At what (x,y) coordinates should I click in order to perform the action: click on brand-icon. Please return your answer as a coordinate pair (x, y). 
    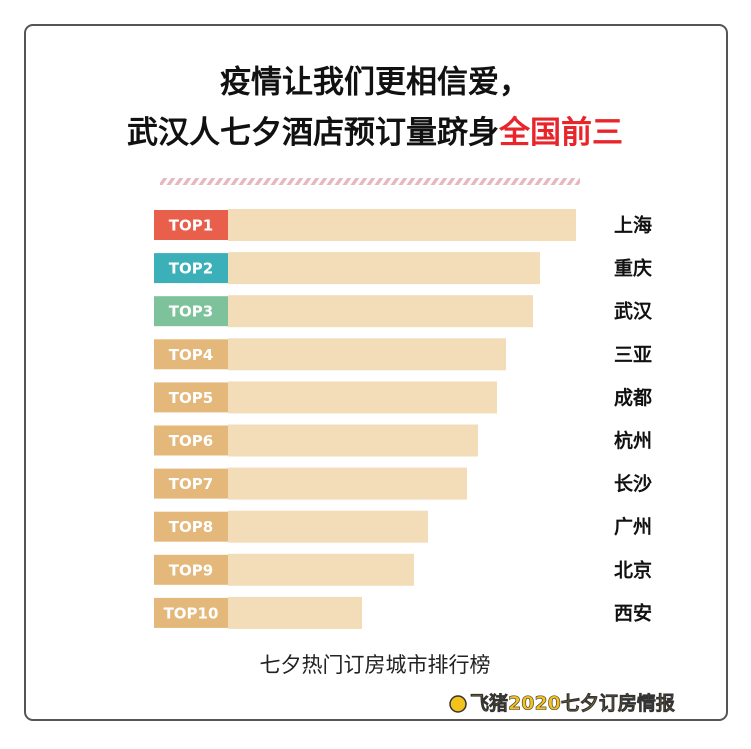
    Looking at the image, I should click on (458, 704).